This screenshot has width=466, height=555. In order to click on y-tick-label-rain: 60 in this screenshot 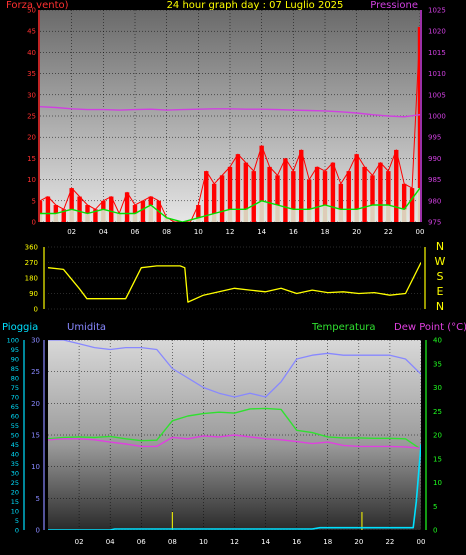, I will do `click(15, 417)`.